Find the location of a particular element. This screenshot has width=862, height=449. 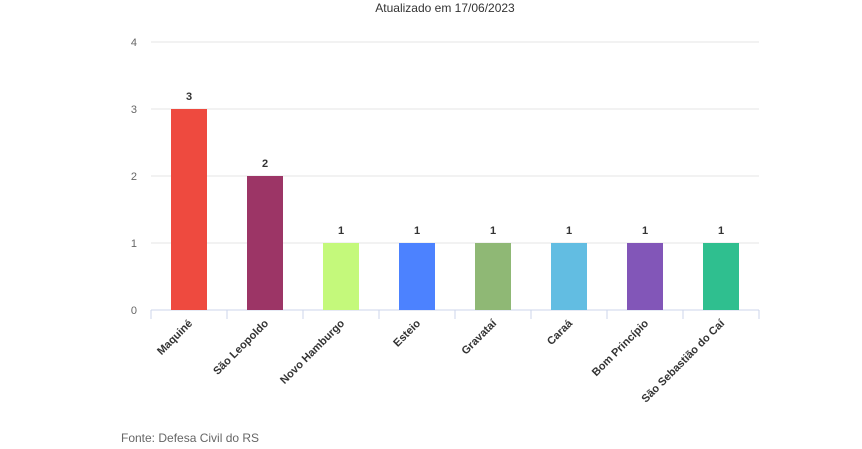

category-label: Maquiné is located at coordinates (175, 338).